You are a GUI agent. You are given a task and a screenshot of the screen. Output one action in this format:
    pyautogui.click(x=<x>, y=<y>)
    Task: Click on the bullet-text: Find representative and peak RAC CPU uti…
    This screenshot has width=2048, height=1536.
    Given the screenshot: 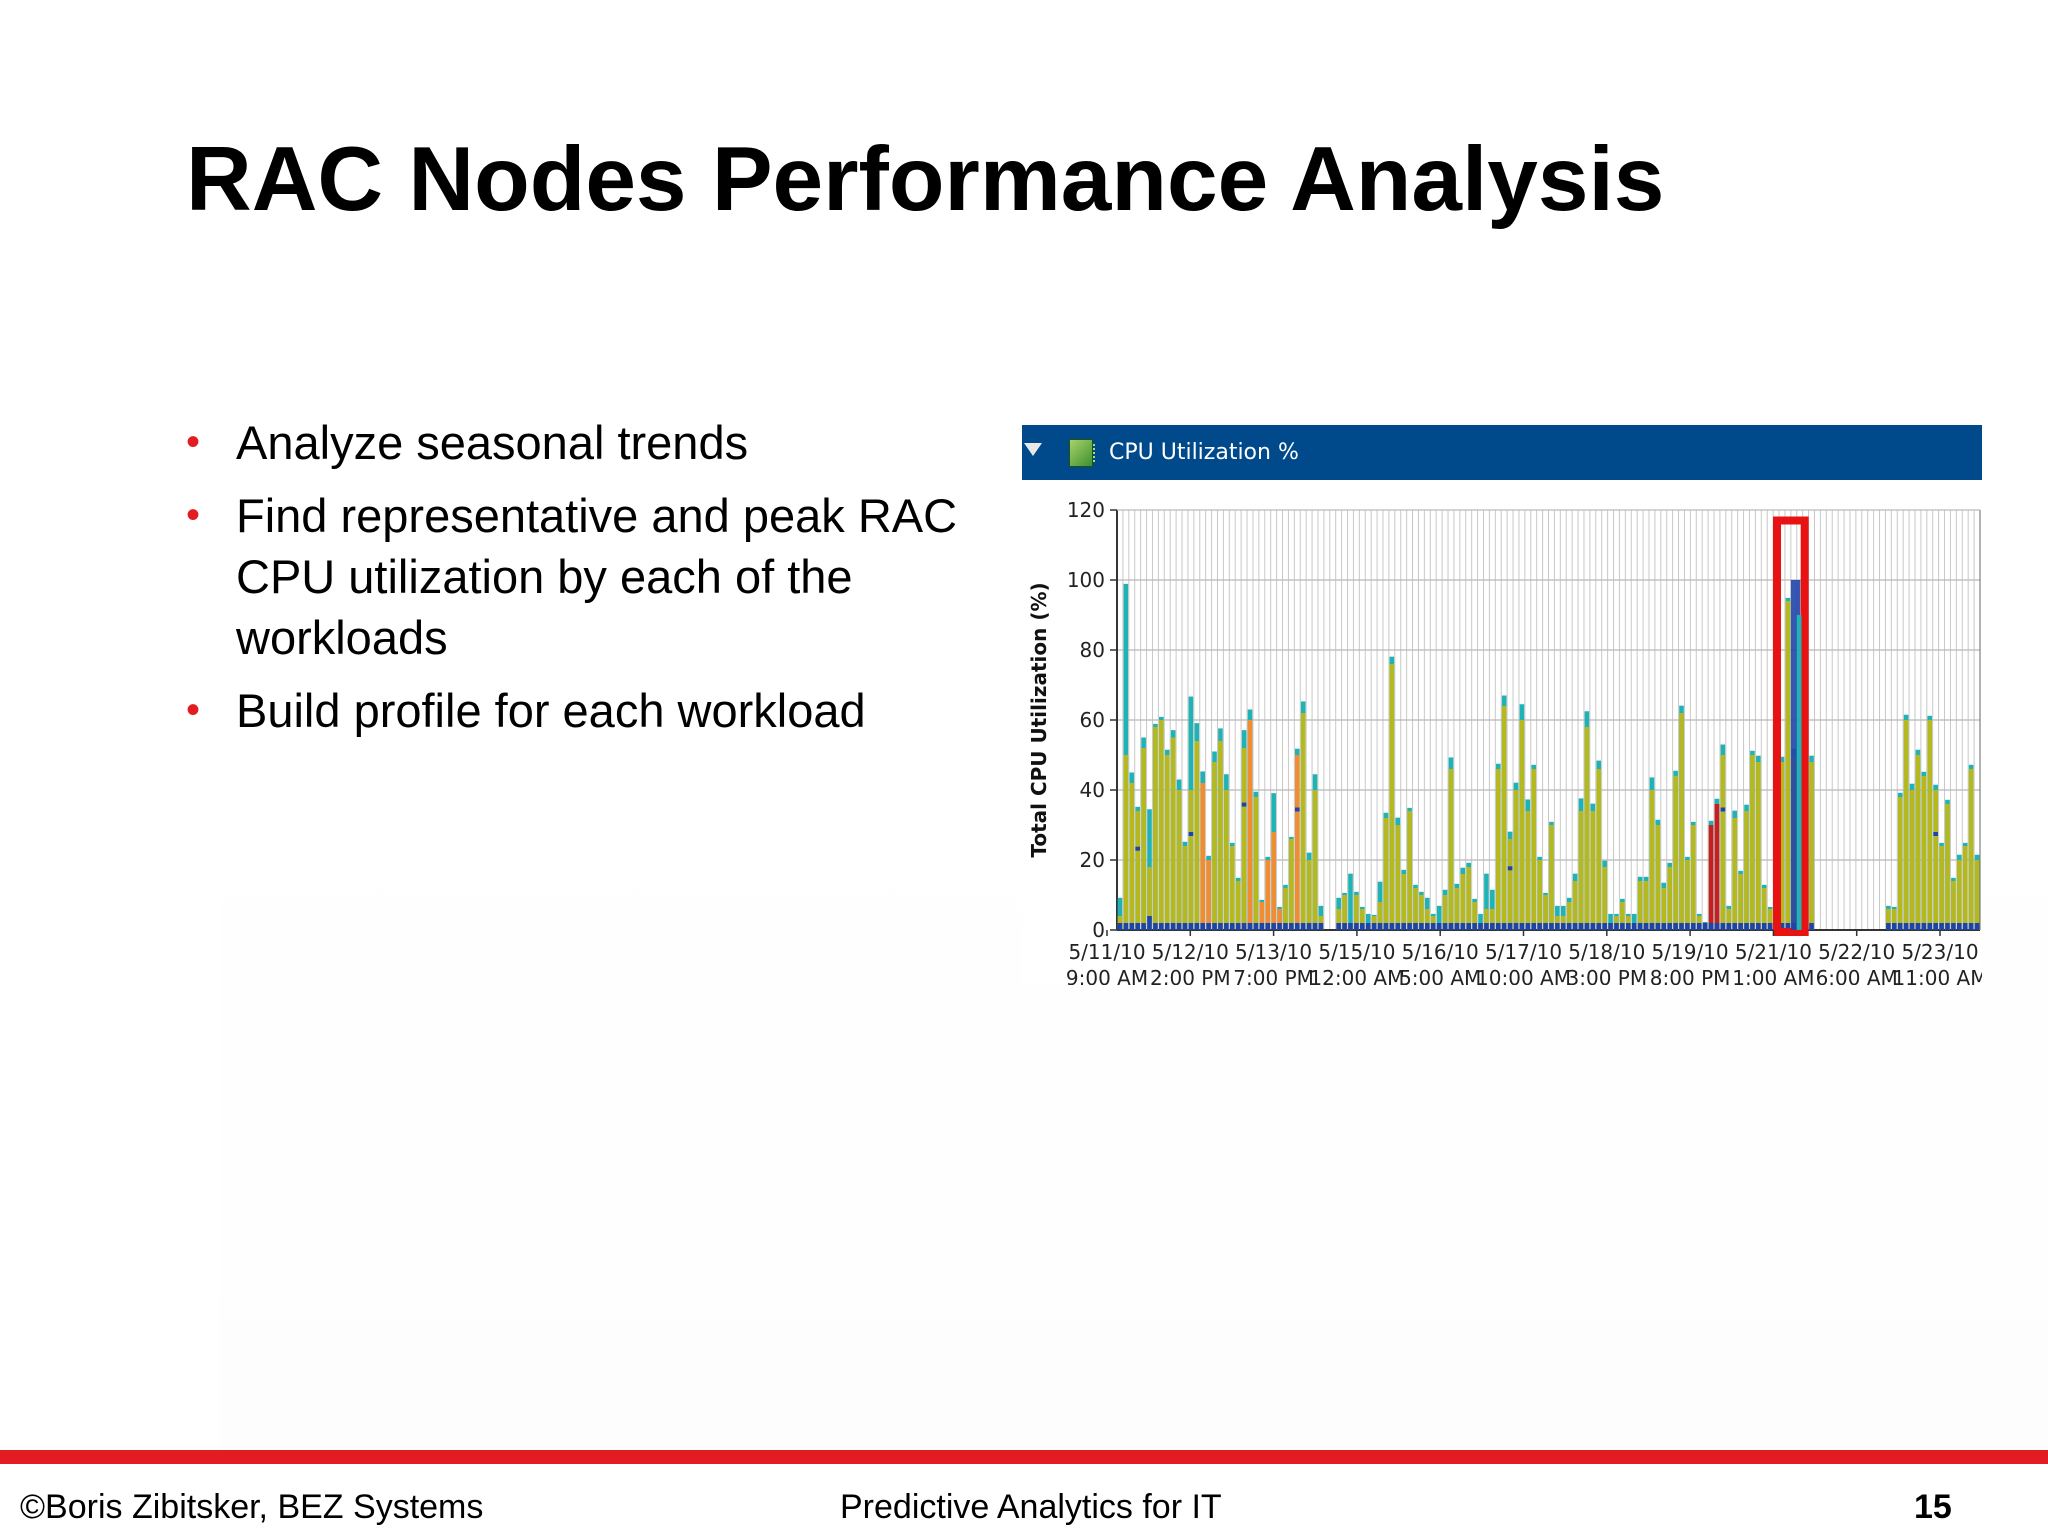 What is the action you would take?
    pyautogui.click(x=597, y=576)
    